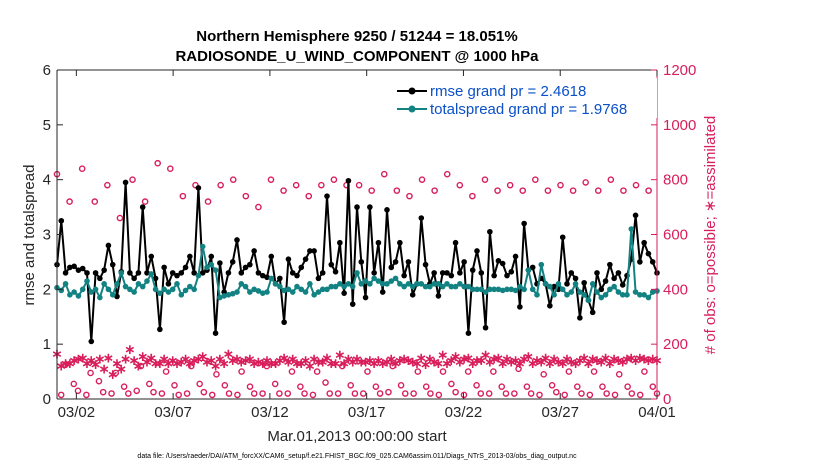 This screenshot has height=470, width=830. What do you see at coordinates (679, 70) in the screenshot?
I see `y2-tick-label: 1200` at bounding box center [679, 70].